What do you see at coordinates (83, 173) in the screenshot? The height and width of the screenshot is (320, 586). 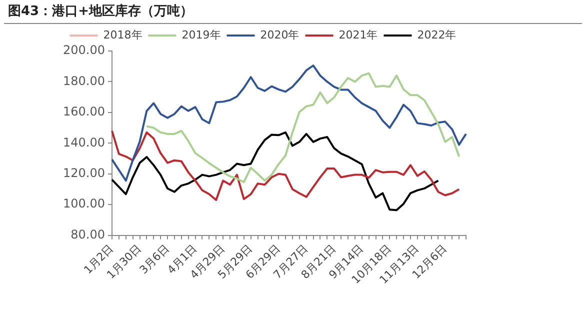 I see `y-tick-label: 120.00` at bounding box center [83, 173].